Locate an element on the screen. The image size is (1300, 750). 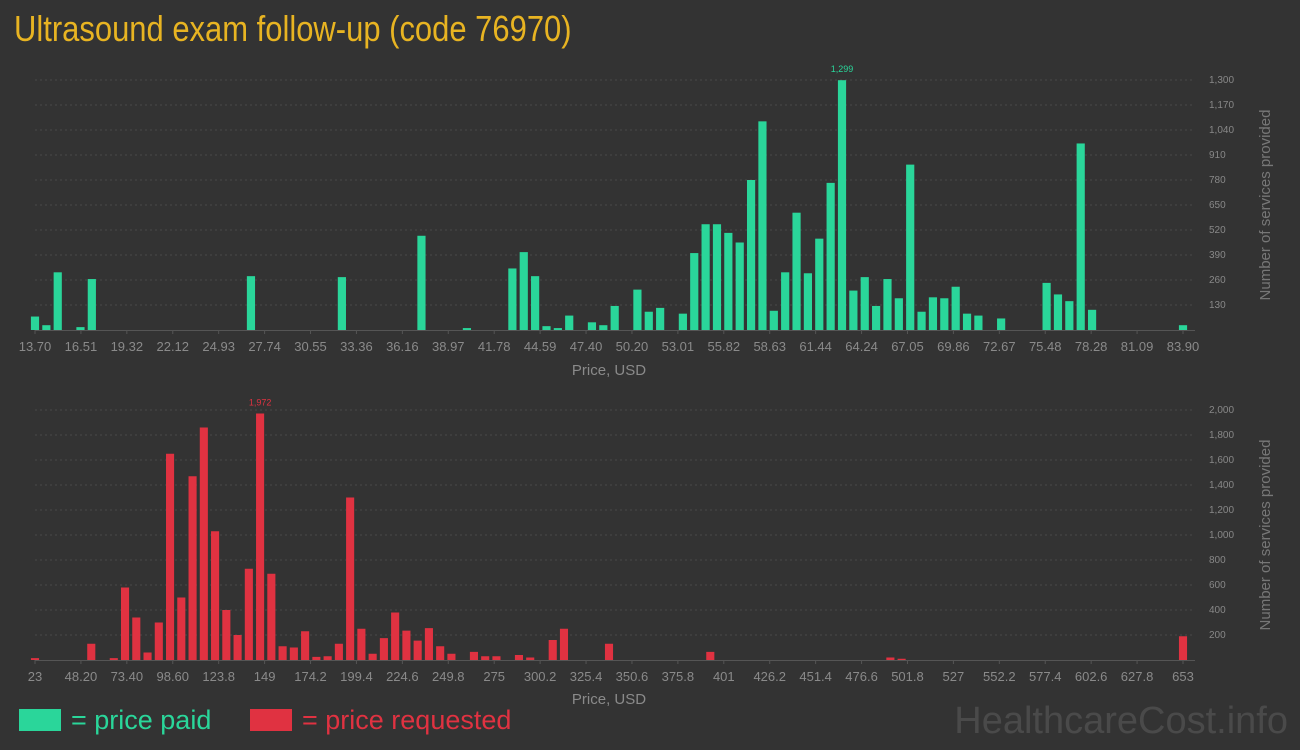
x-tick-label: 602.6 is located at coordinates (1091, 676).